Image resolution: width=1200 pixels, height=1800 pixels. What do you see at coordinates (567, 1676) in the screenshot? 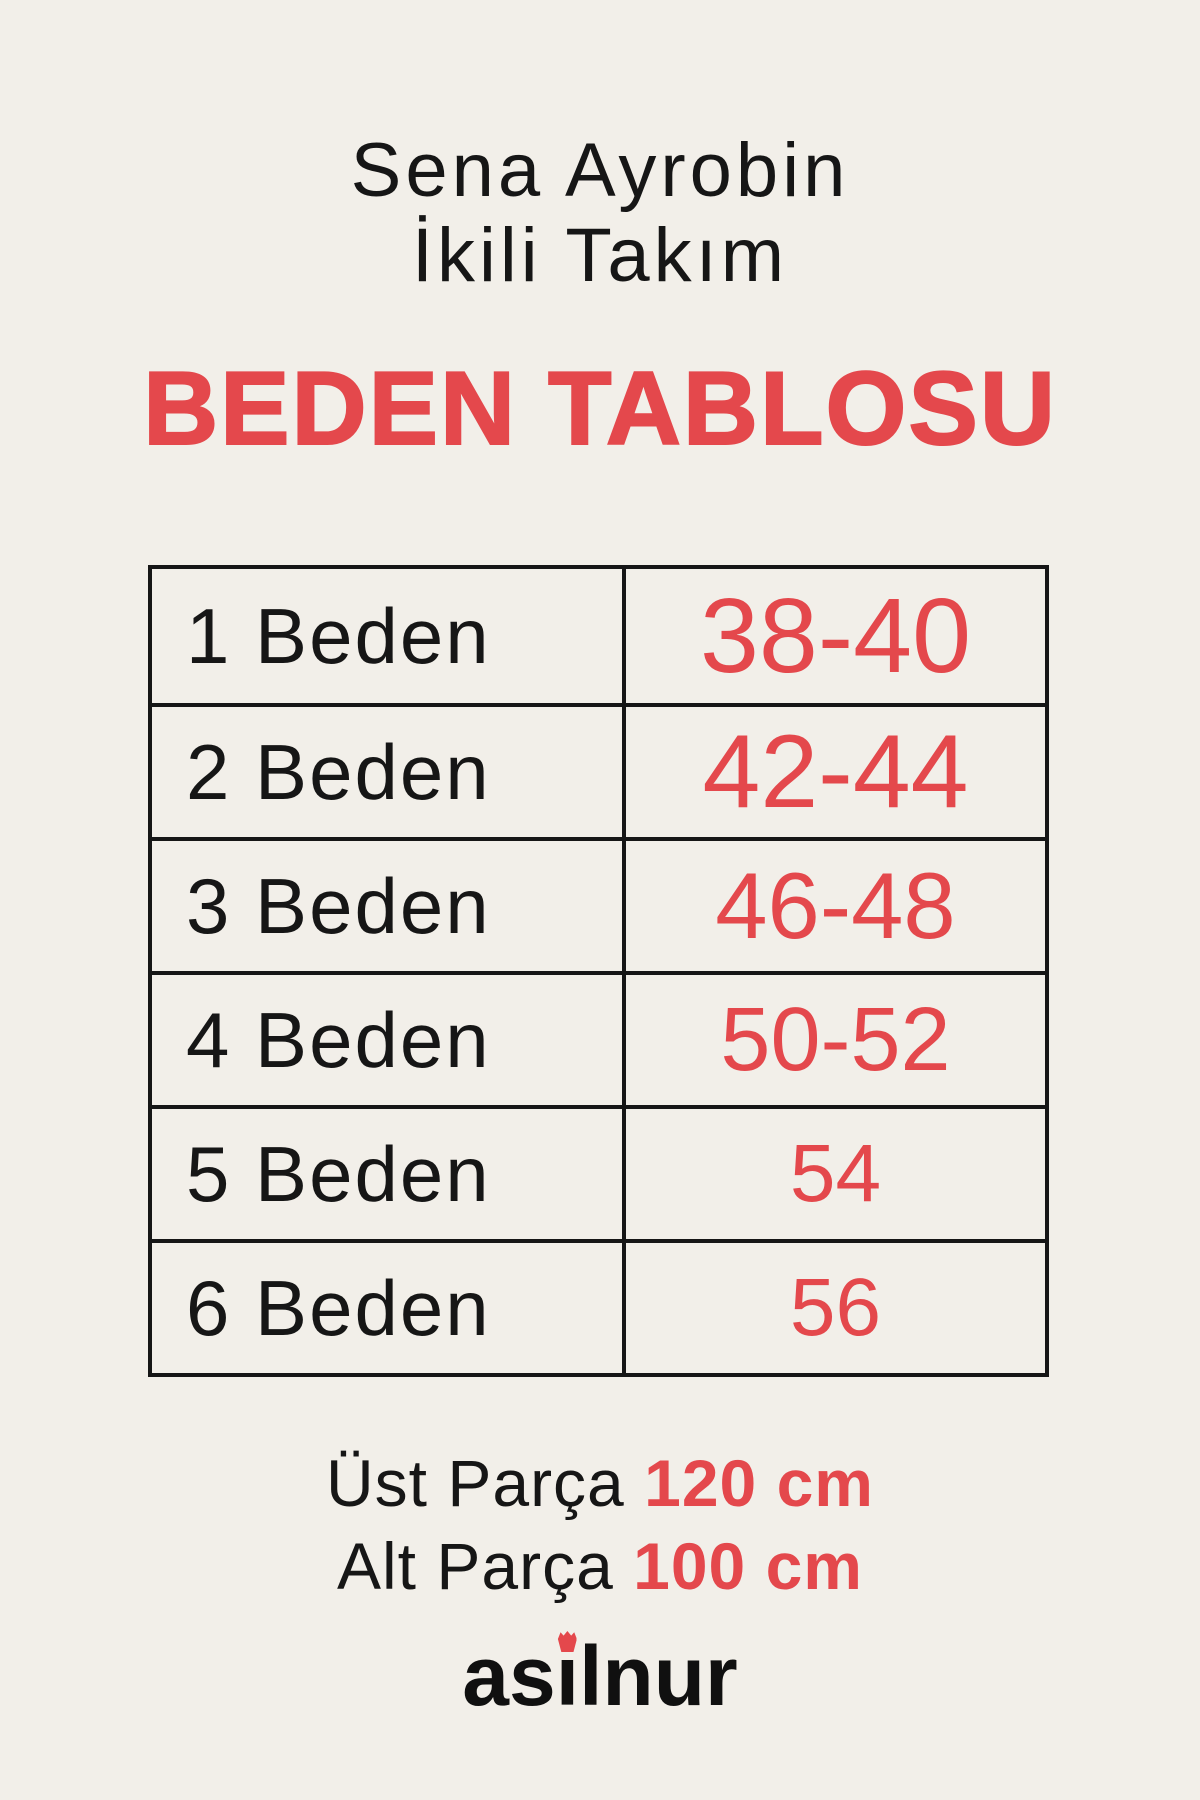
I see `logo-letter-i: i` at bounding box center [567, 1676].